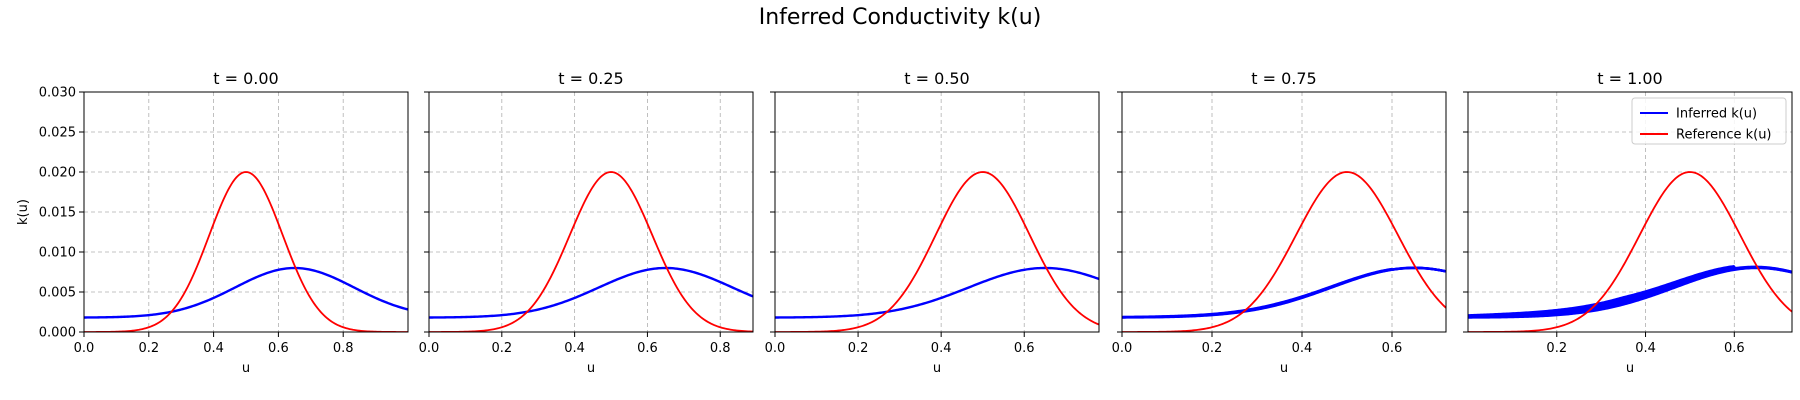 This screenshot has width=1800, height=400. Describe the element at coordinates (1629, 78) in the screenshot. I see `panel-title: t = 1.00` at that location.